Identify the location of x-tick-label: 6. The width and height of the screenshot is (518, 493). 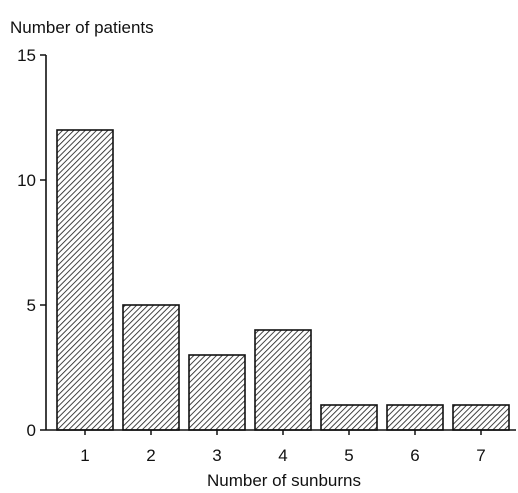
(414, 455).